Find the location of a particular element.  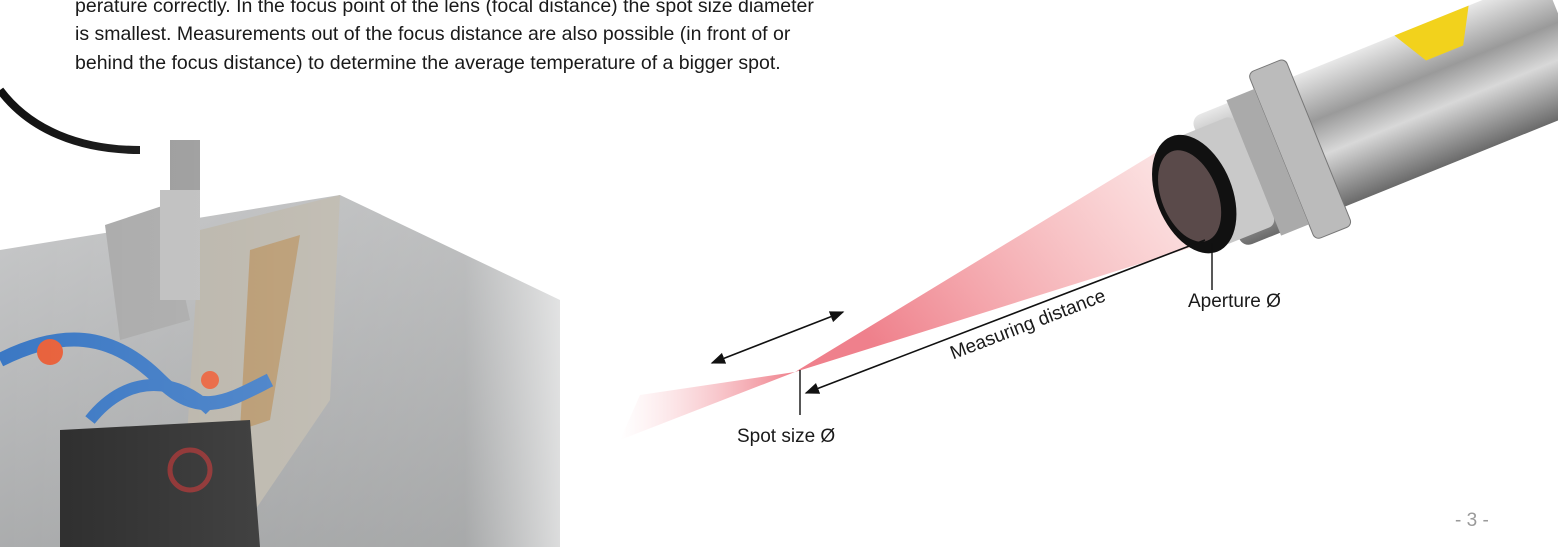

aperture-label: Aperture Ø is located at coordinates (1234, 301).